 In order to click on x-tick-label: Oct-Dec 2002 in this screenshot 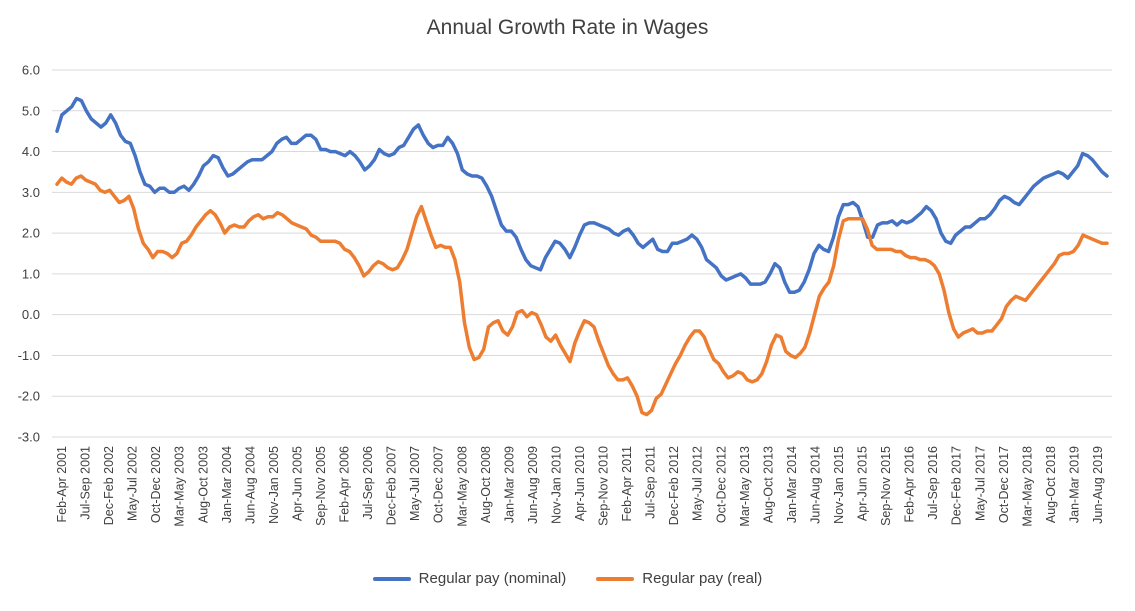, I will do `click(156, 484)`.